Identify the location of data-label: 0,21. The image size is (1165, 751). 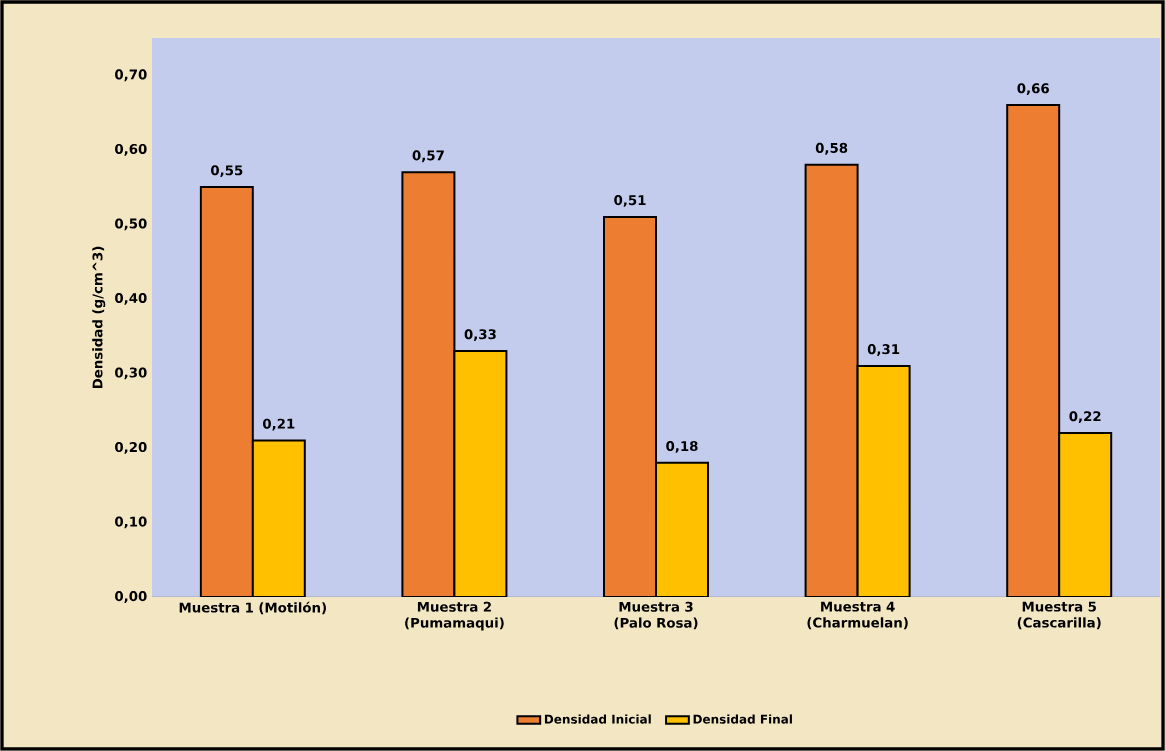
(279, 424).